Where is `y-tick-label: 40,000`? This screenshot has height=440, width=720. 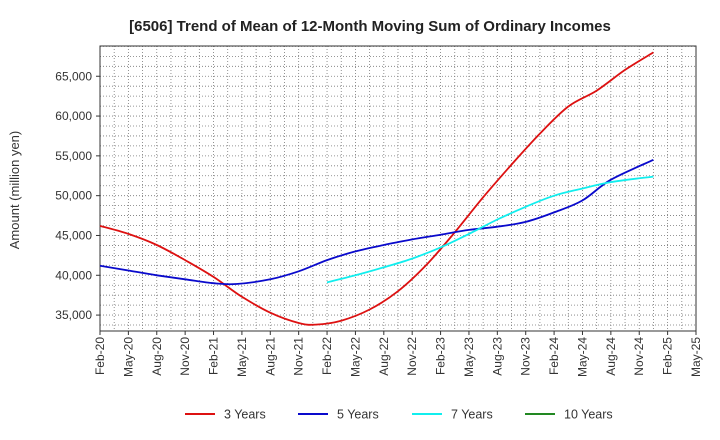
y-tick-label: 40,000 is located at coordinates (73, 275).